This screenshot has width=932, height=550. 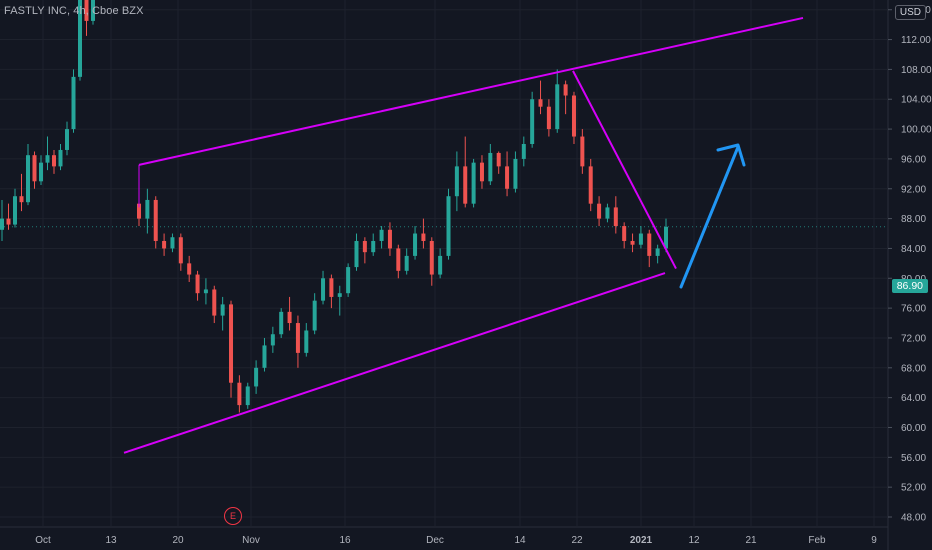 I want to click on earnings-marker: E, so click(x=233, y=516).